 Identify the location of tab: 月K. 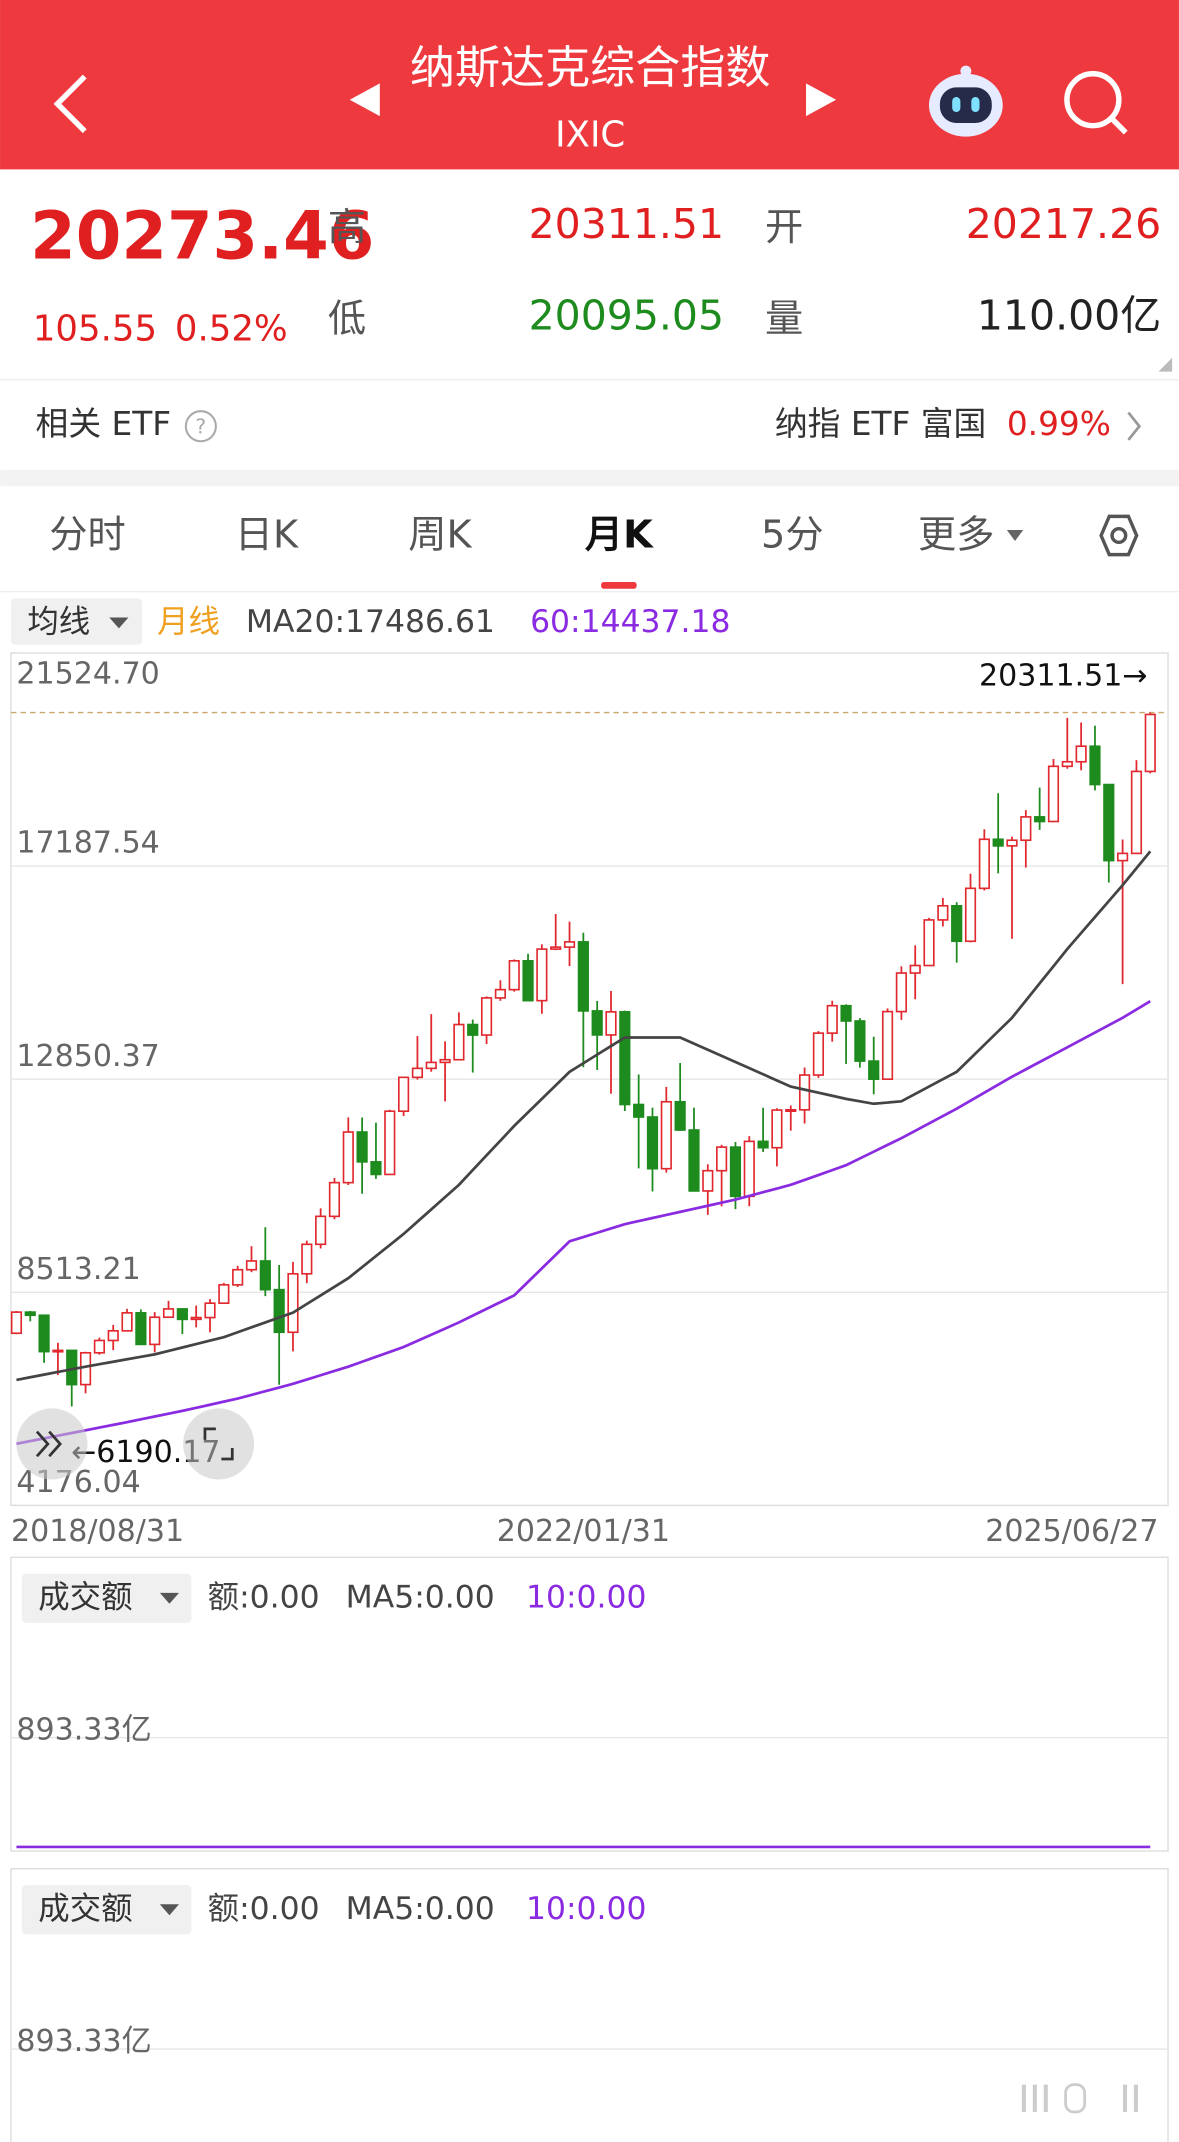
(619, 534).